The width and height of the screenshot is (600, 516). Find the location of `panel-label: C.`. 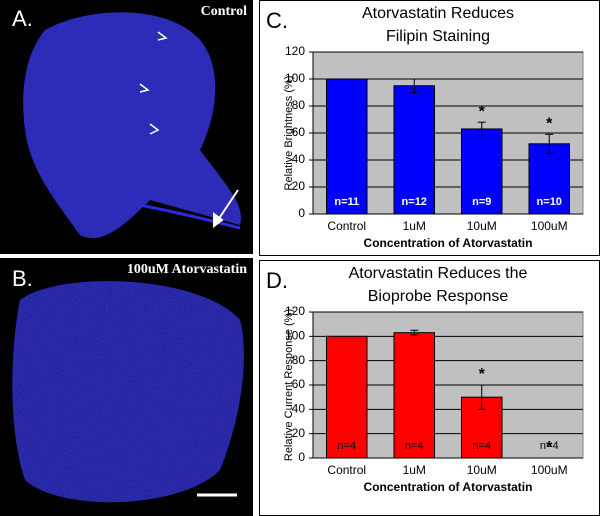

panel-label: C. is located at coordinates (277, 20).